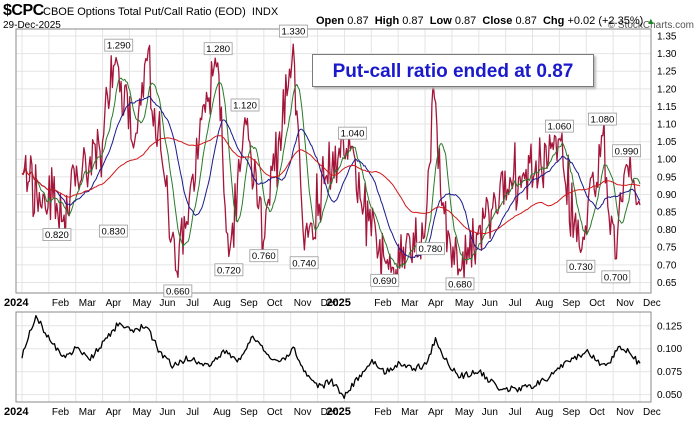  I want to click on description-text: CBOE Options Total Put/Call Ratio (EOD), so click(144, 12).